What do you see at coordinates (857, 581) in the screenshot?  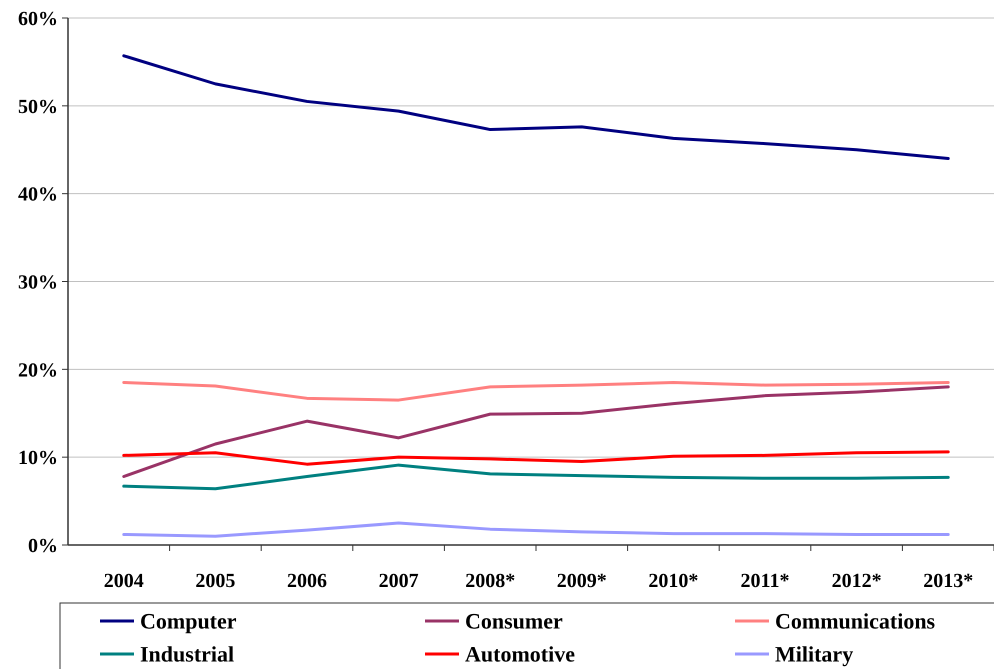 I see `x-tick-label: 2012*` at bounding box center [857, 581].